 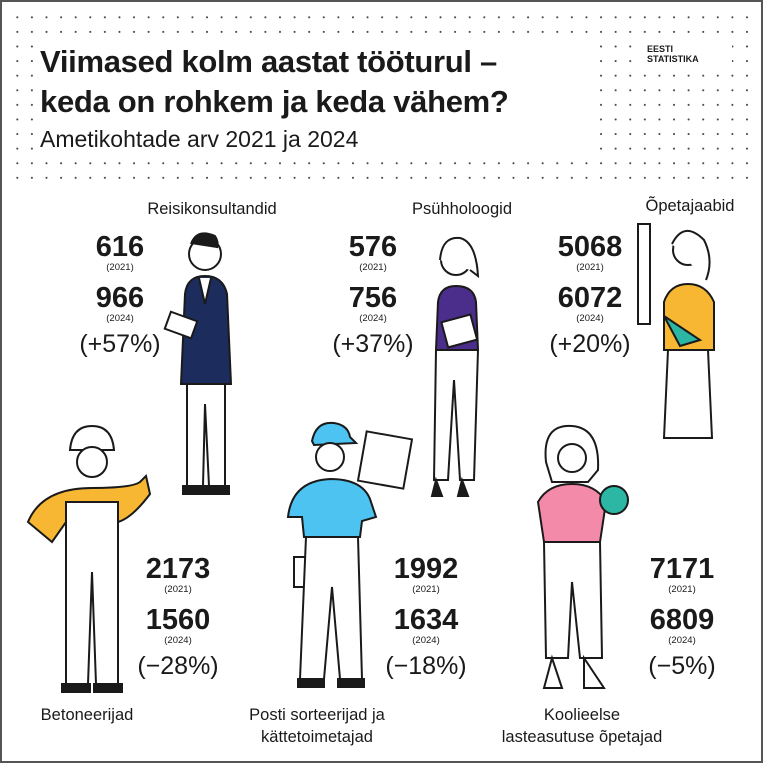 What do you see at coordinates (317, 715) in the screenshot?
I see `label-line-1: Posti sorteerijad ja` at bounding box center [317, 715].